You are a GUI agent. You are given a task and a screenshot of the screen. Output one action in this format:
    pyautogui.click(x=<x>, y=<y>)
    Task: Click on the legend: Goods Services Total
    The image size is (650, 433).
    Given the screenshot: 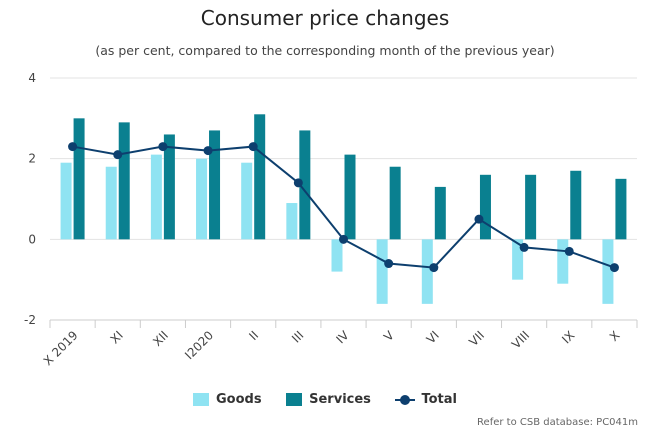 What is the action you would take?
    pyautogui.click(x=325, y=401)
    